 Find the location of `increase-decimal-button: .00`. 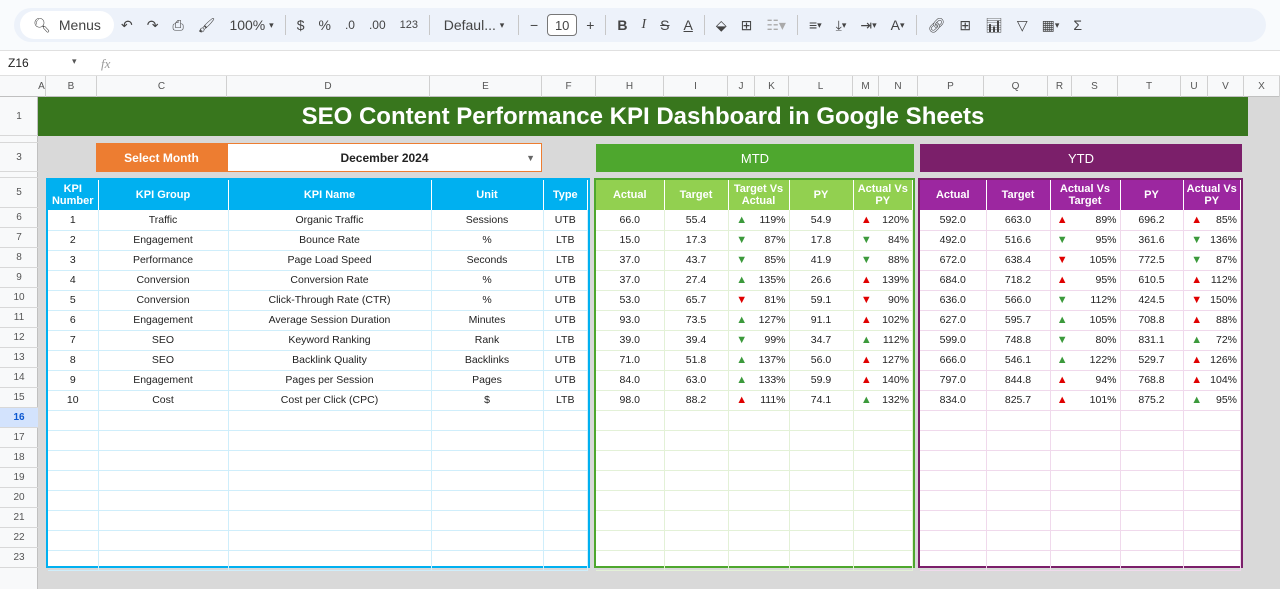

increase-decimal-button: .00 is located at coordinates (377, 25).